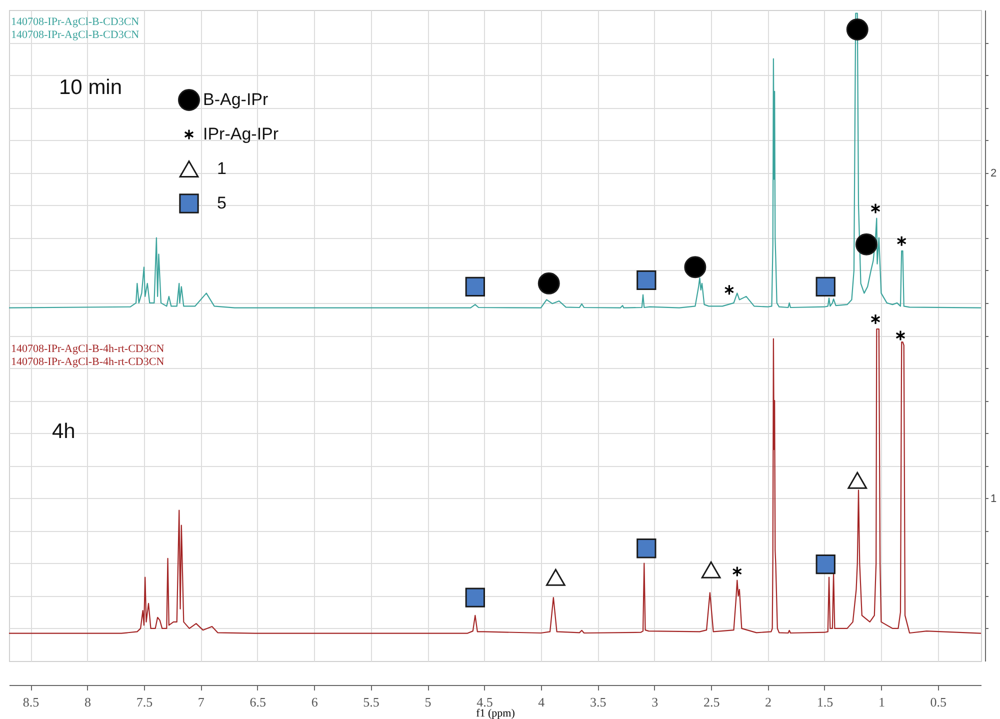  What do you see at coordinates (88, 702) in the screenshot?
I see `x-tick-label: 8` at bounding box center [88, 702].